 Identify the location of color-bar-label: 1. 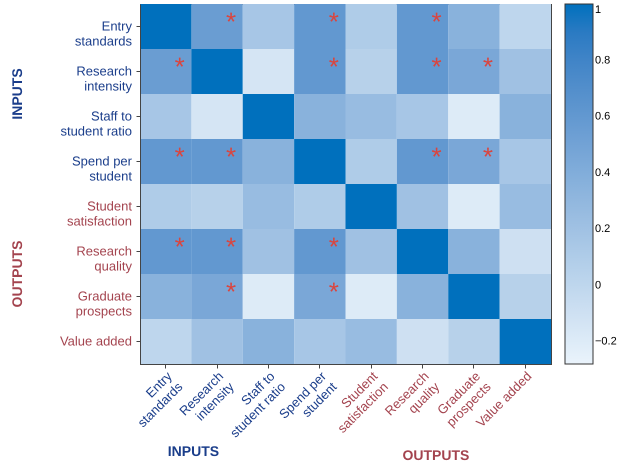
(598, 10).